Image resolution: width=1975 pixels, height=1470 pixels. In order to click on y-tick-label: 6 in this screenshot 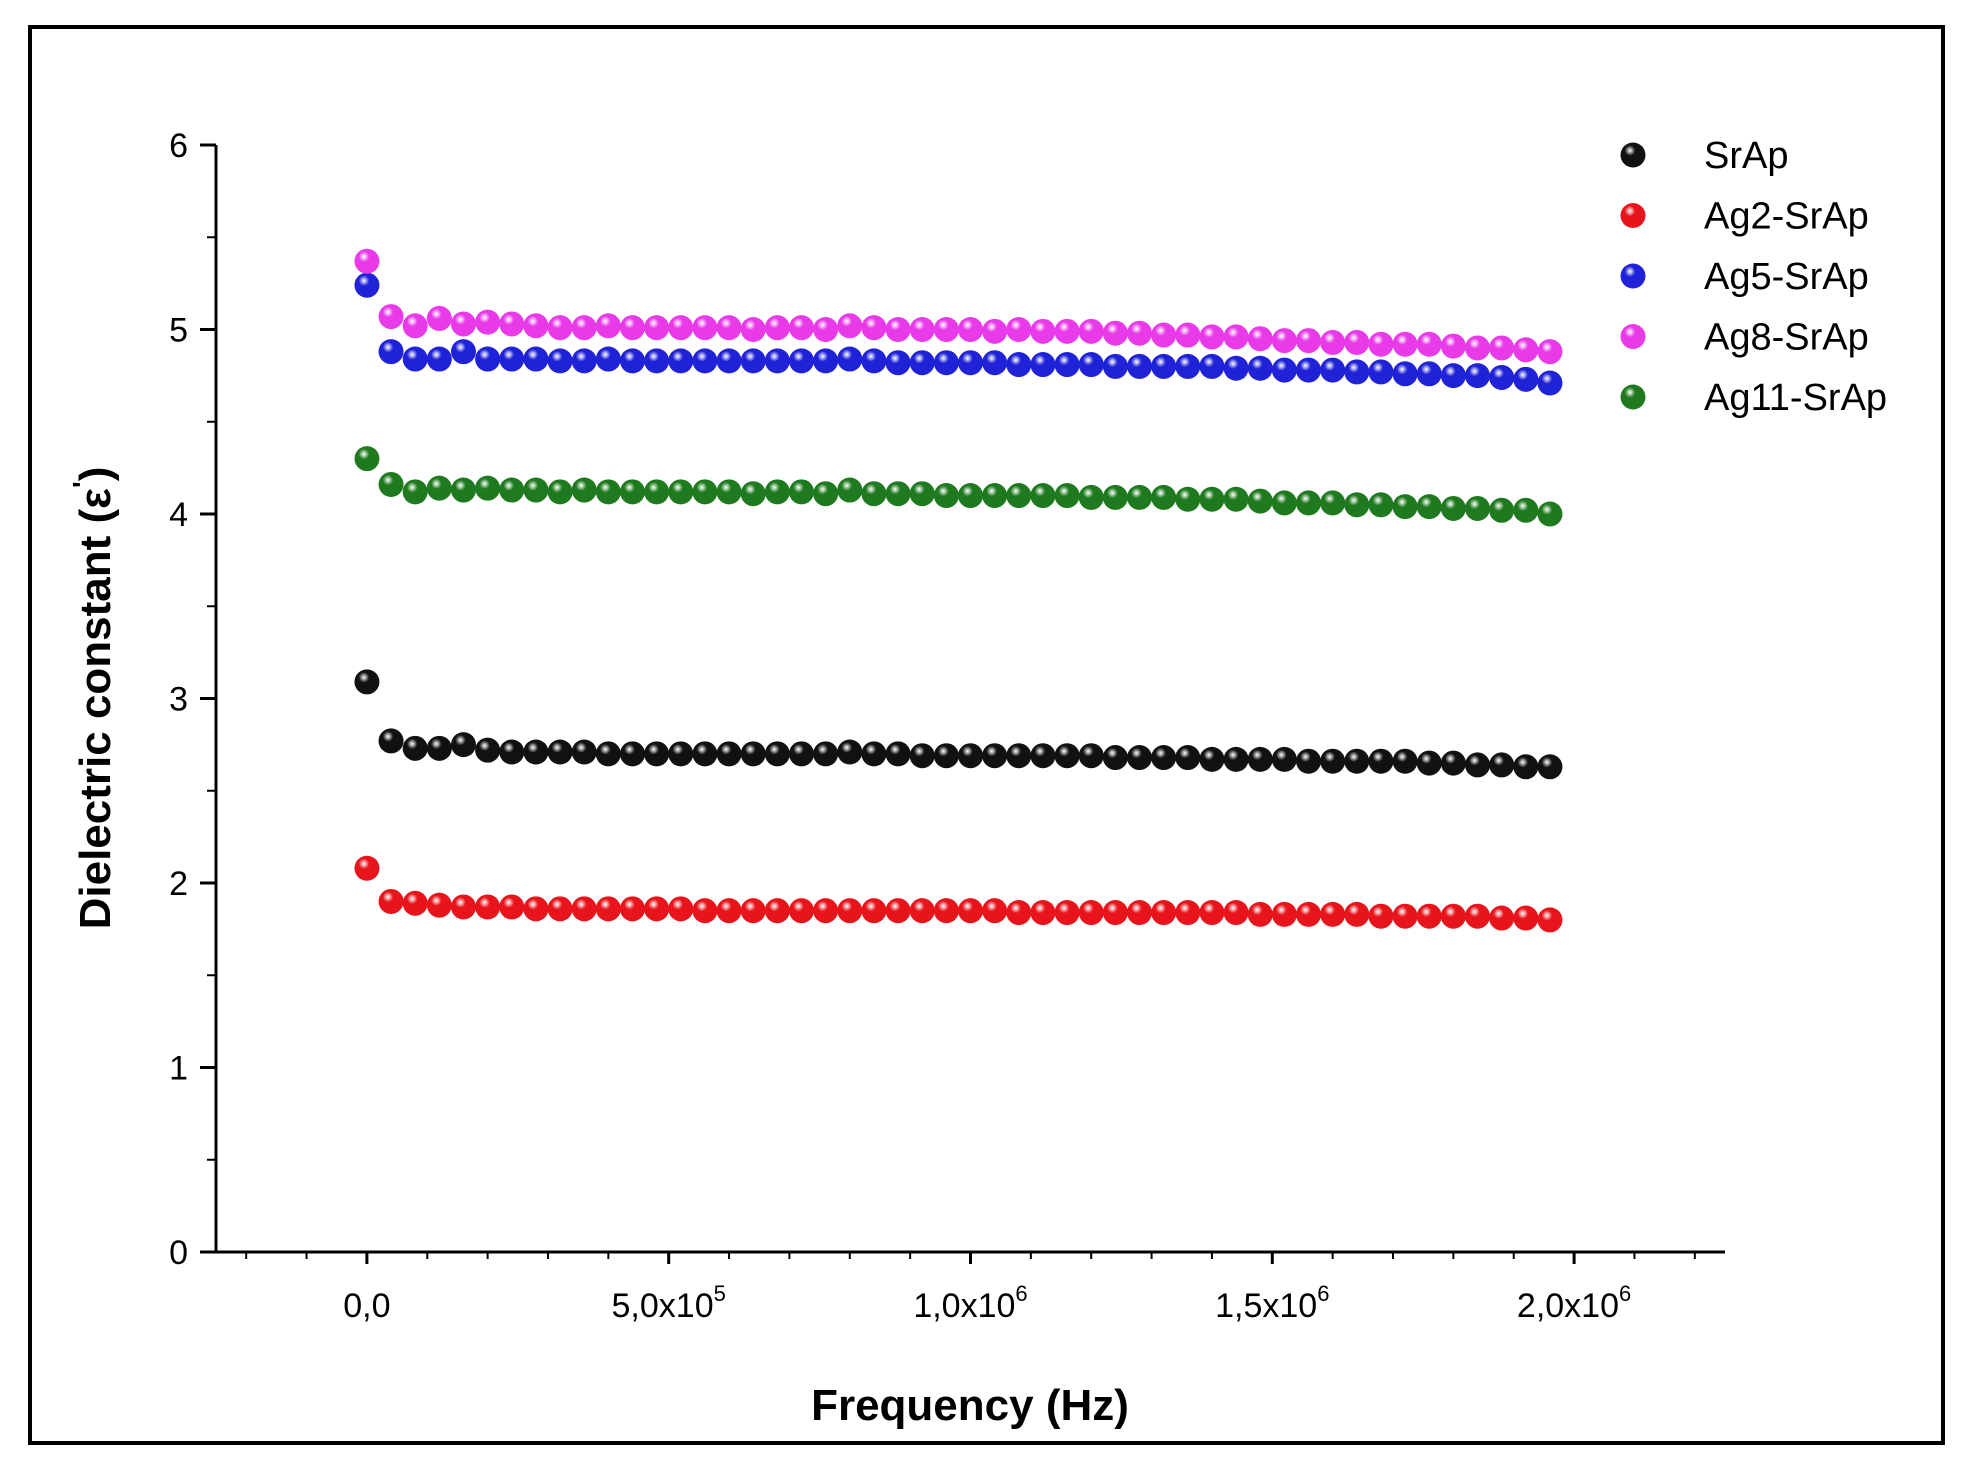, I will do `click(178, 146)`.